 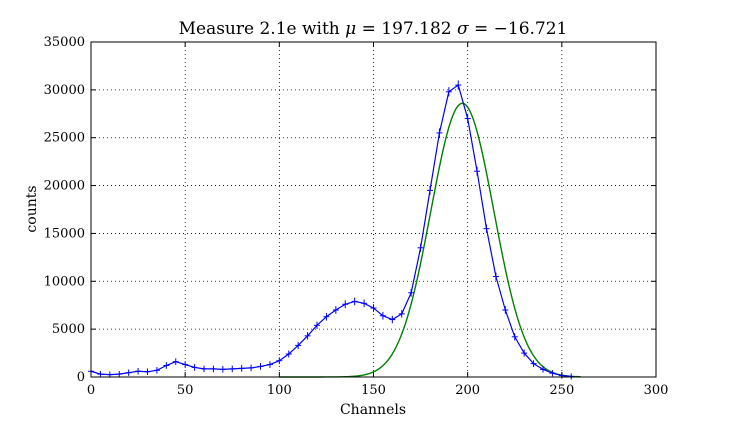 I want to click on x-axis-label: Channels, so click(x=373, y=410).